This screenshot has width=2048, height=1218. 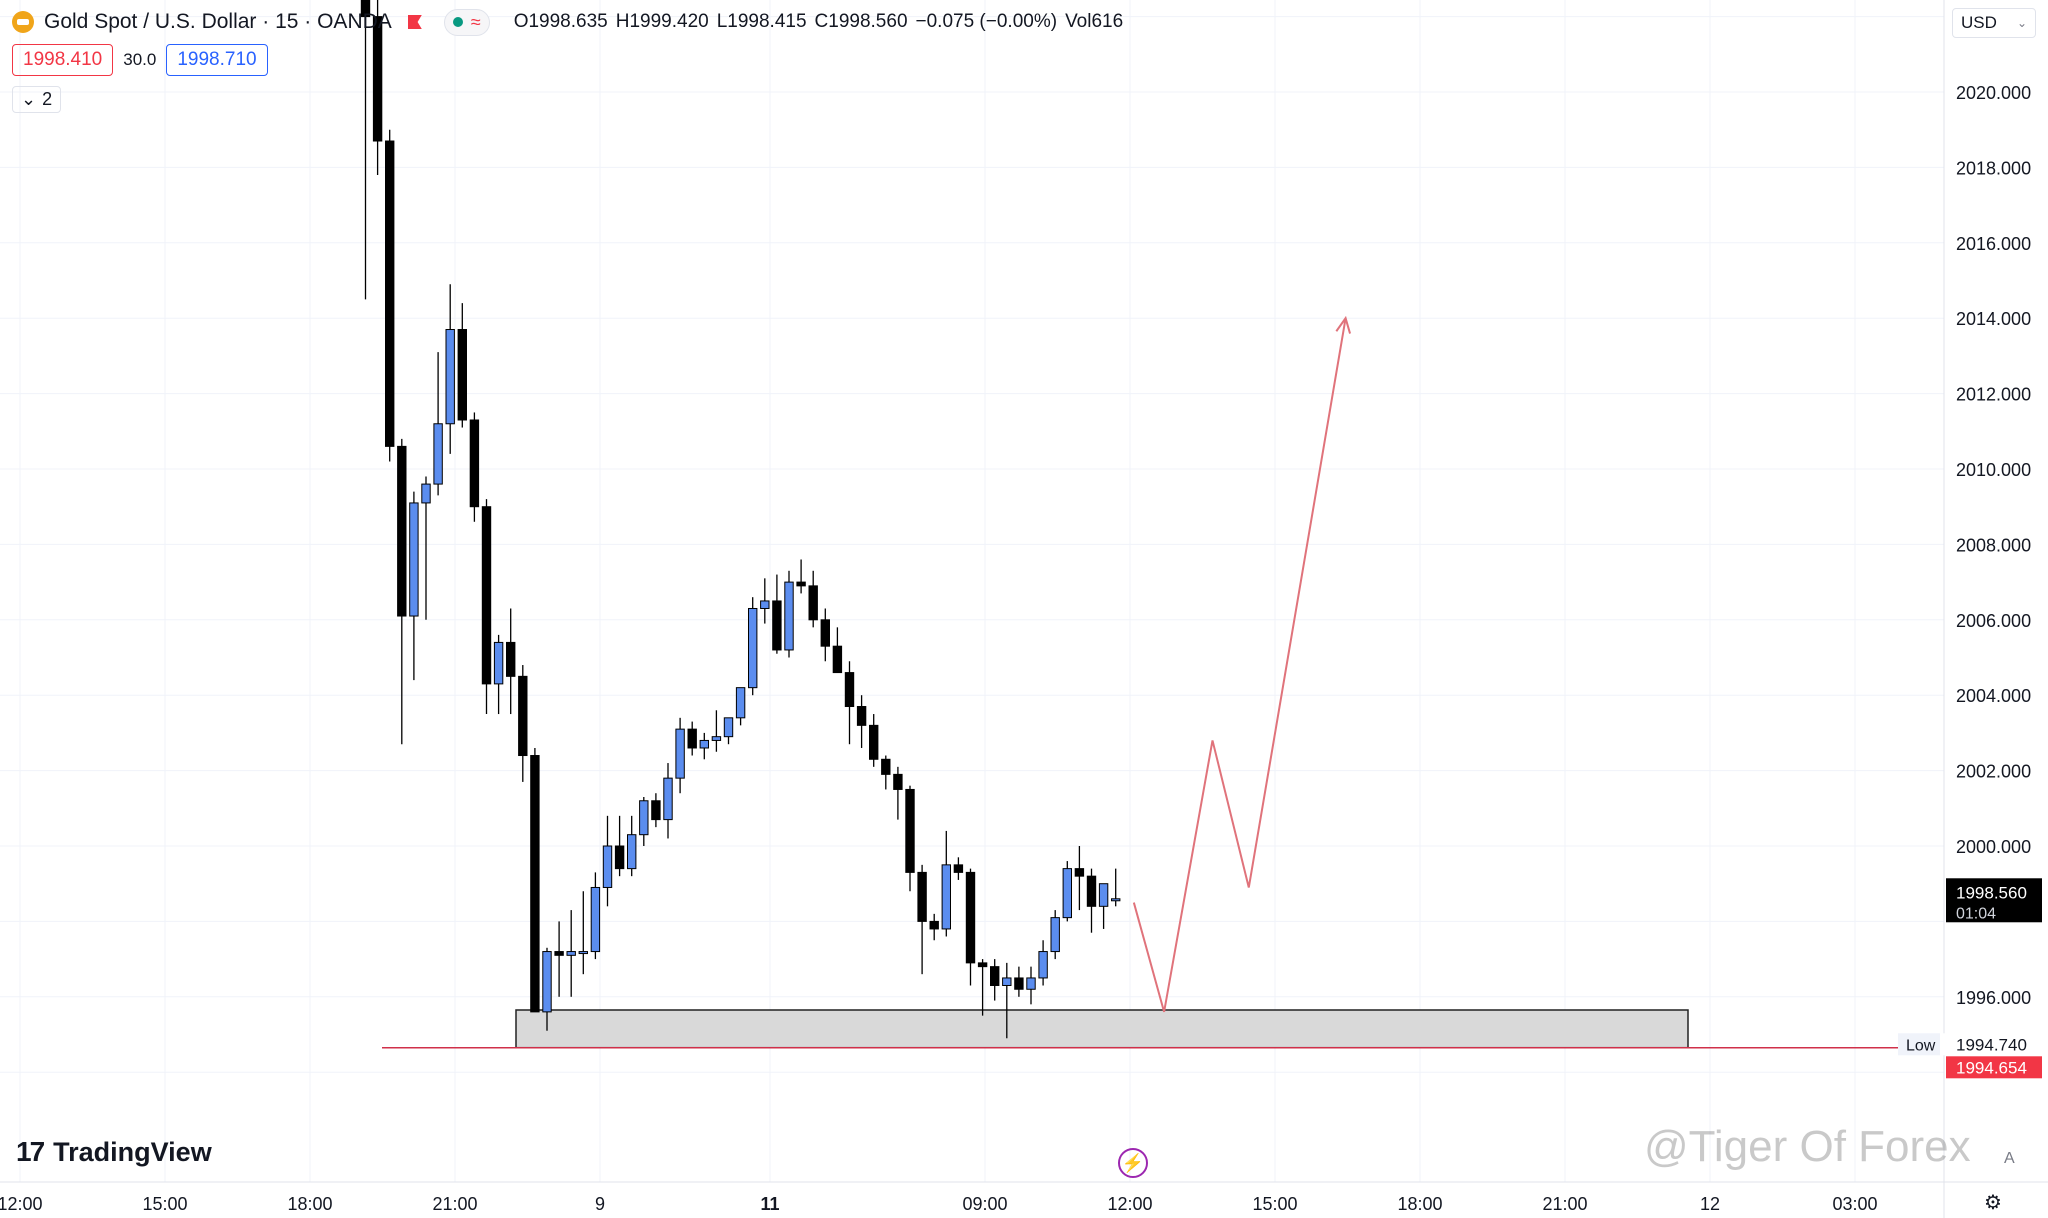 What do you see at coordinates (309, 1204) in the screenshot?
I see `time-tick-label: 18:00` at bounding box center [309, 1204].